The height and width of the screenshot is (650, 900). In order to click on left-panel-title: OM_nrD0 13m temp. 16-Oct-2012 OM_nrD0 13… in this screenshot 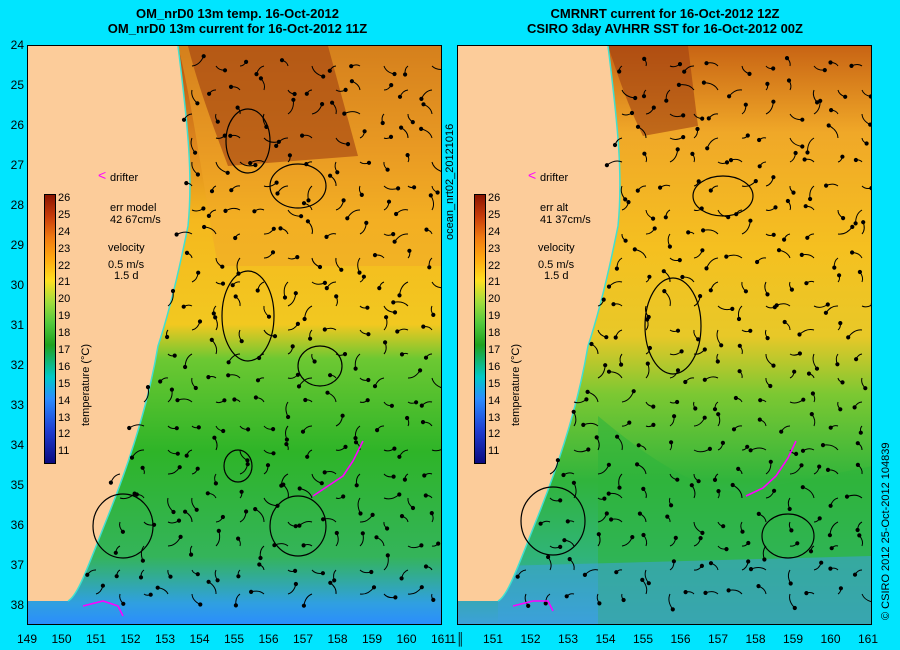, I will do `click(237, 21)`.